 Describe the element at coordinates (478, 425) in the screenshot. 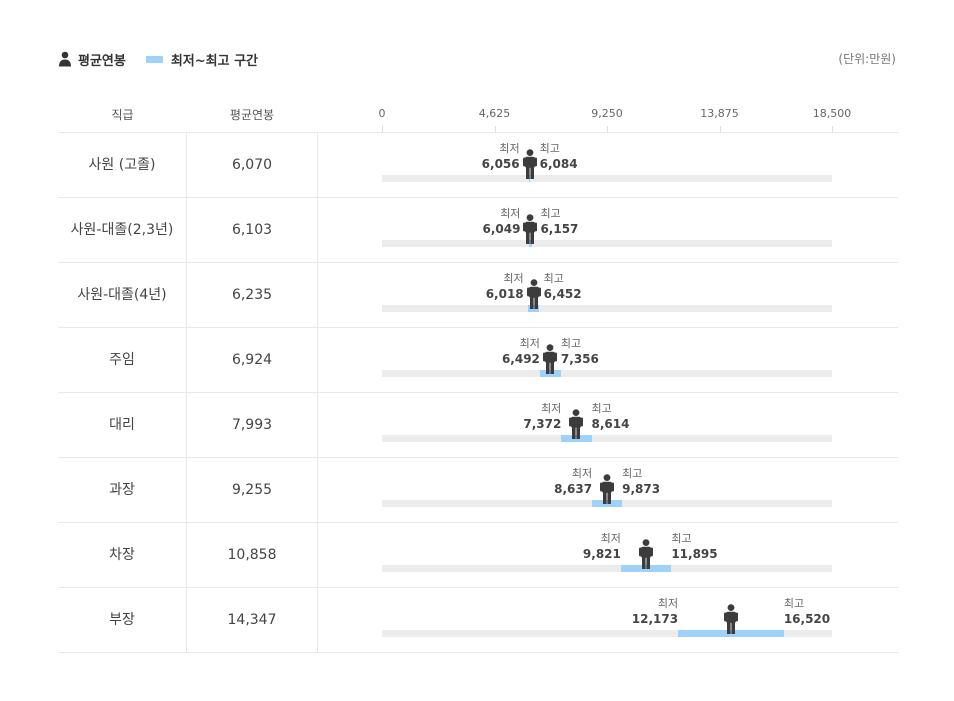

I see `table-row: 대리 7,993 최저 7,372 최고 8,614` at that location.